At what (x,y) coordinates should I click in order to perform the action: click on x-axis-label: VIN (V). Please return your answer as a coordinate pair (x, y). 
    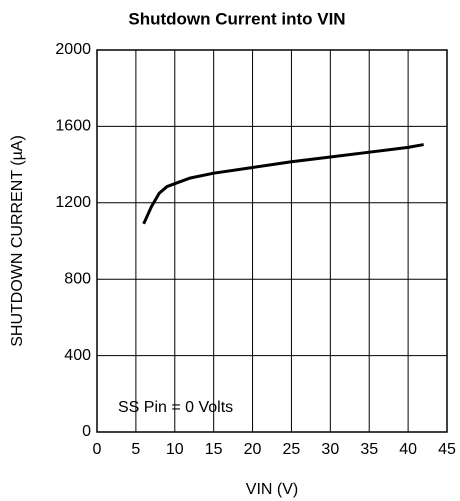
    Looking at the image, I should click on (272, 489).